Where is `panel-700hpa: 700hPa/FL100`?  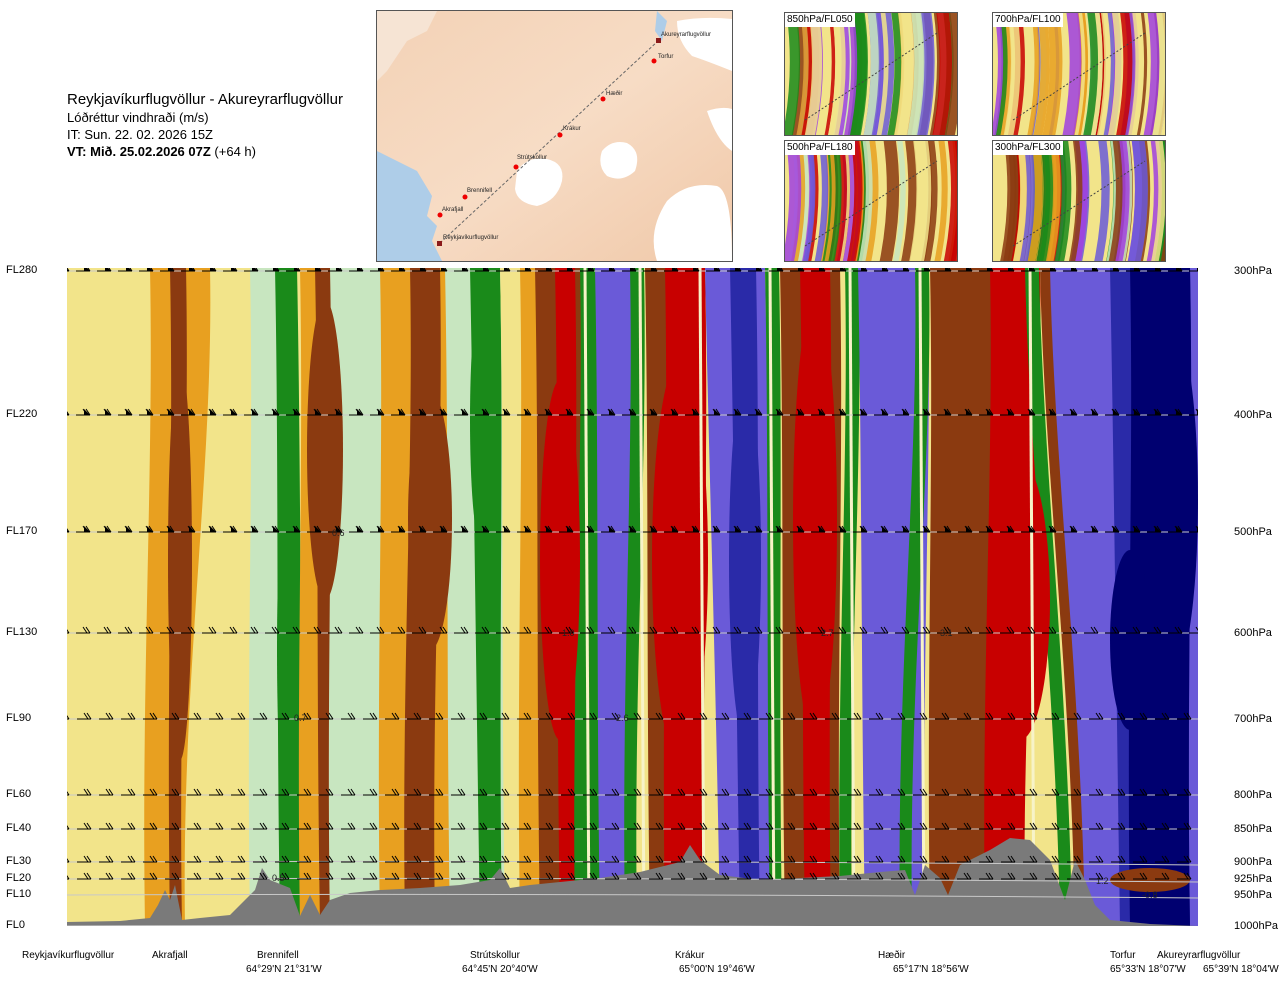 panel-700hpa: 700hPa/FL100 is located at coordinates (1079, 74).